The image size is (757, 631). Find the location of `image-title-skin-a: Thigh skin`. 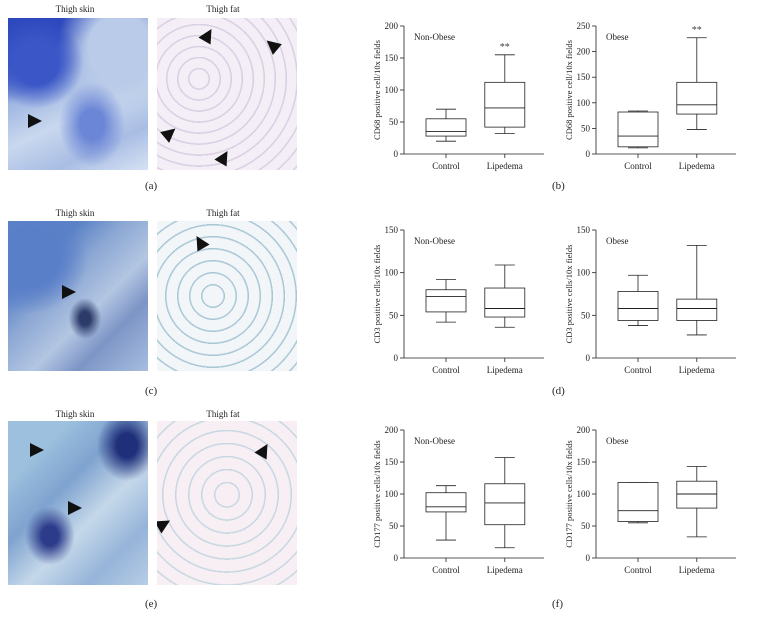

image-title-skin-a: Thigh skin is located at coordinates (75, 9).